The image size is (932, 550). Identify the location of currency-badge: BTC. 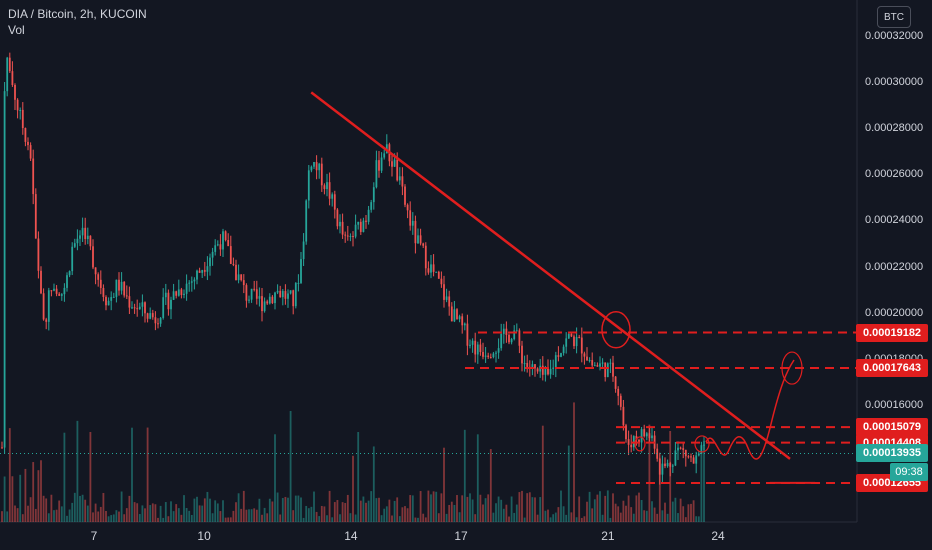
(894, 17).